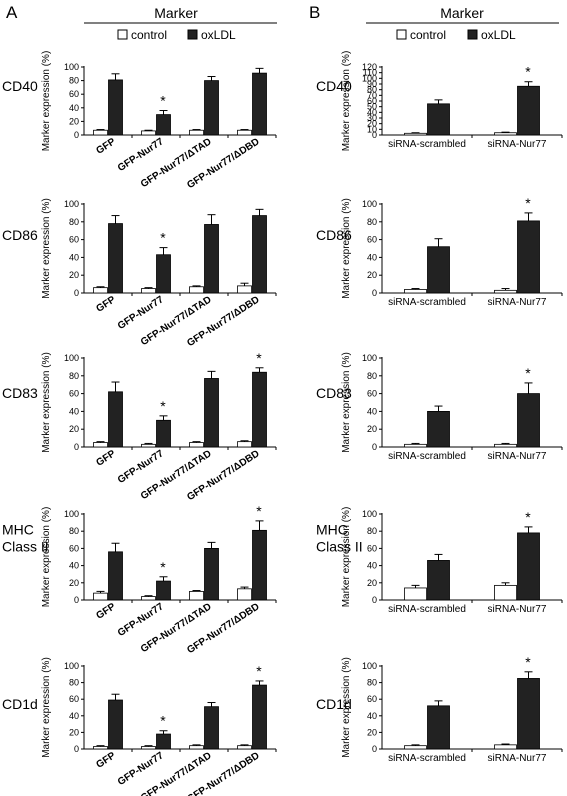 The image size is (567, 796). What do you see at coordinates (74, 81) in the screenshot?
I see `a-cd40-ytick-label-80: 80` at bounding box center [74, 81].